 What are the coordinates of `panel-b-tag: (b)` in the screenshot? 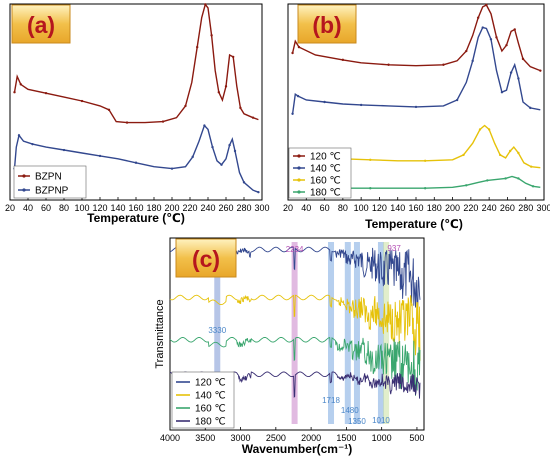 It's located at (326, 25).